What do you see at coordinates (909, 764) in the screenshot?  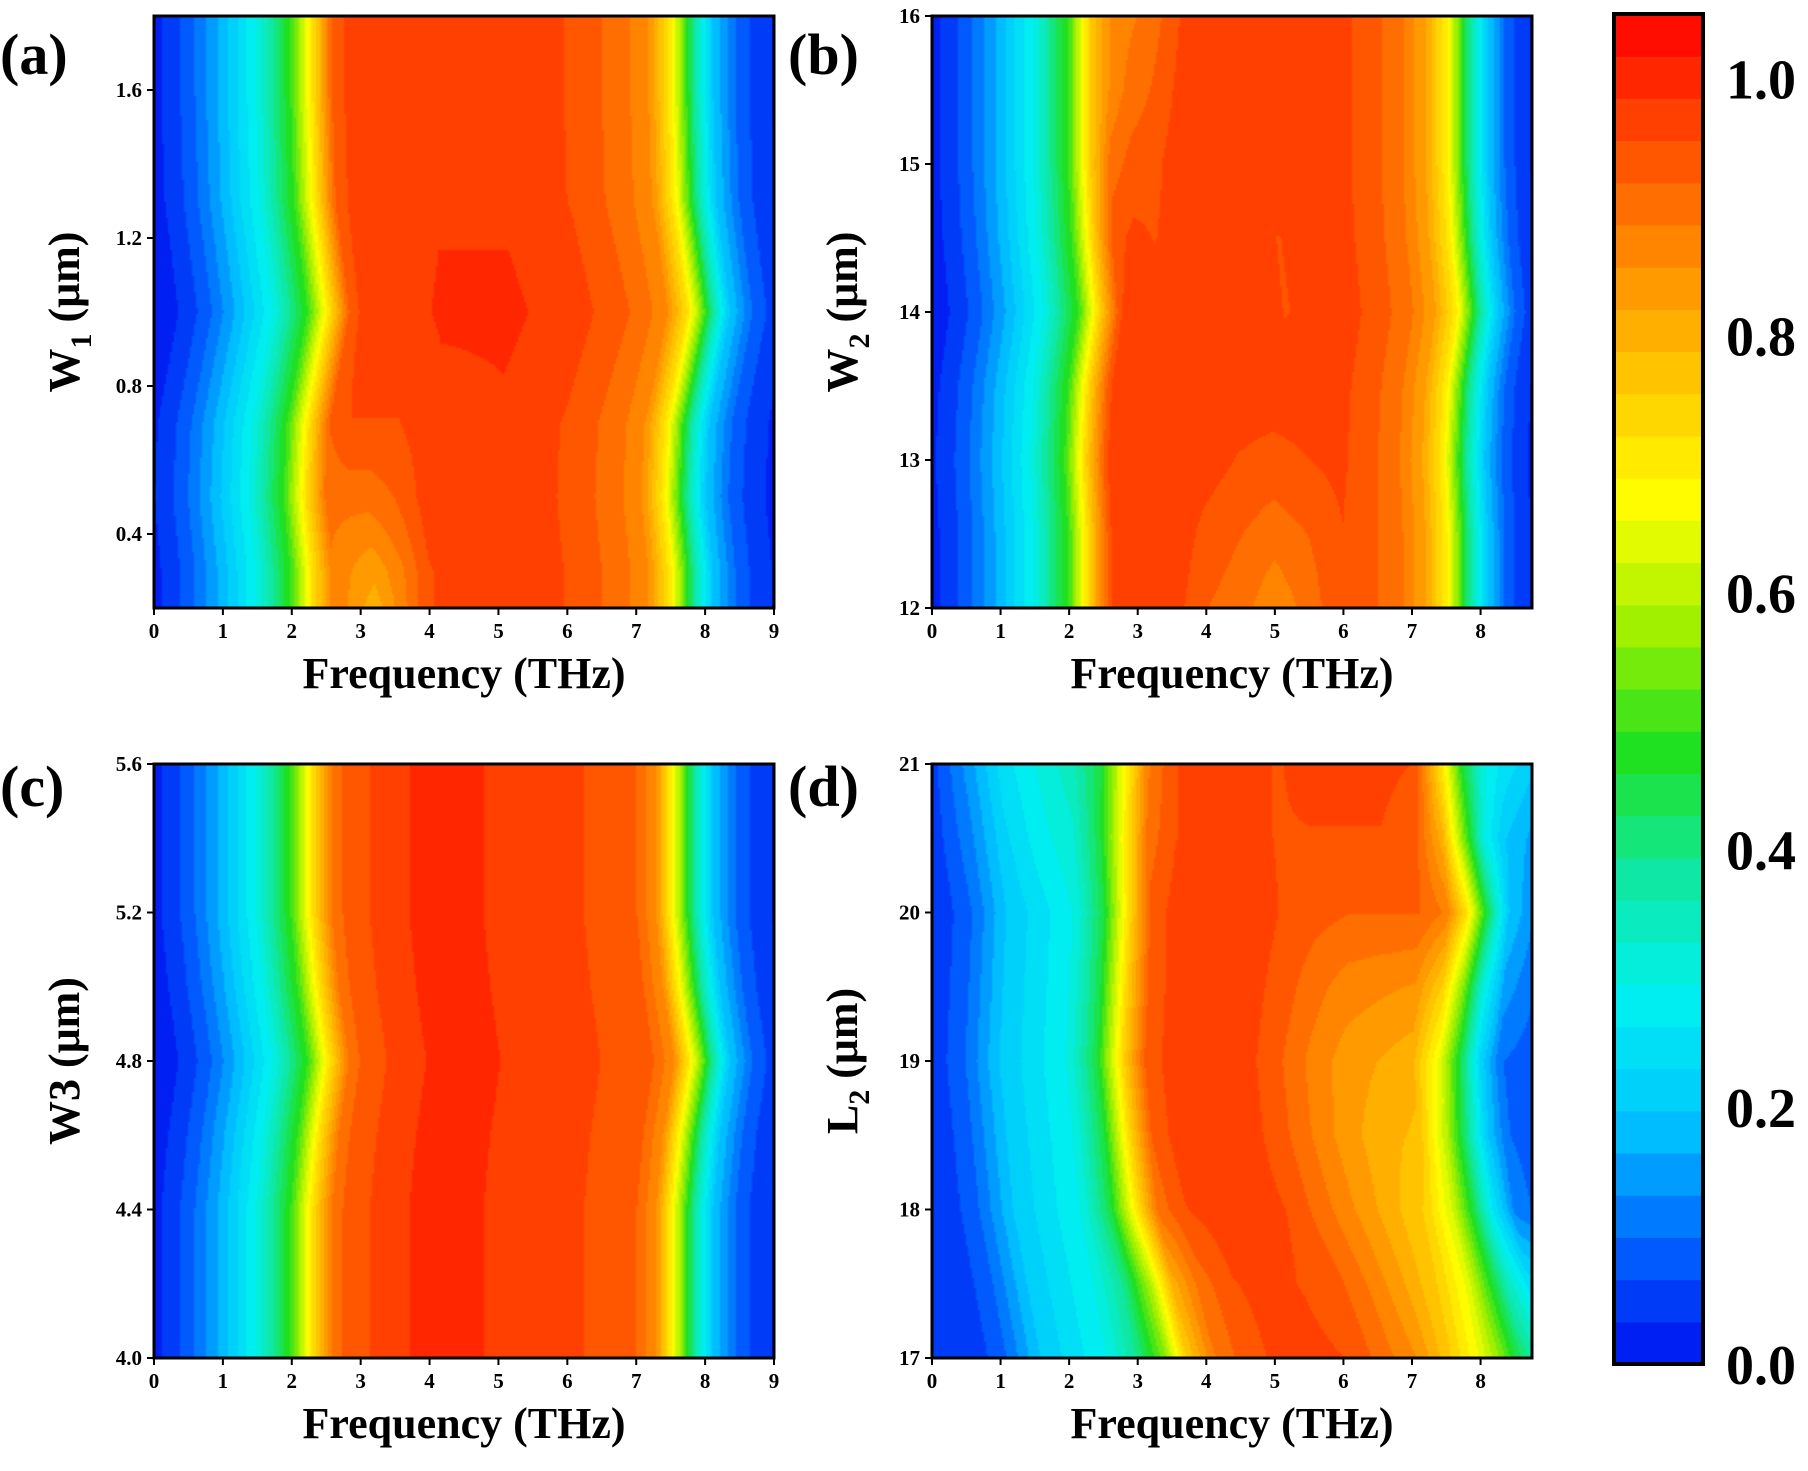 I see `y-tick-label: 21` at bounding box center [909, 764].